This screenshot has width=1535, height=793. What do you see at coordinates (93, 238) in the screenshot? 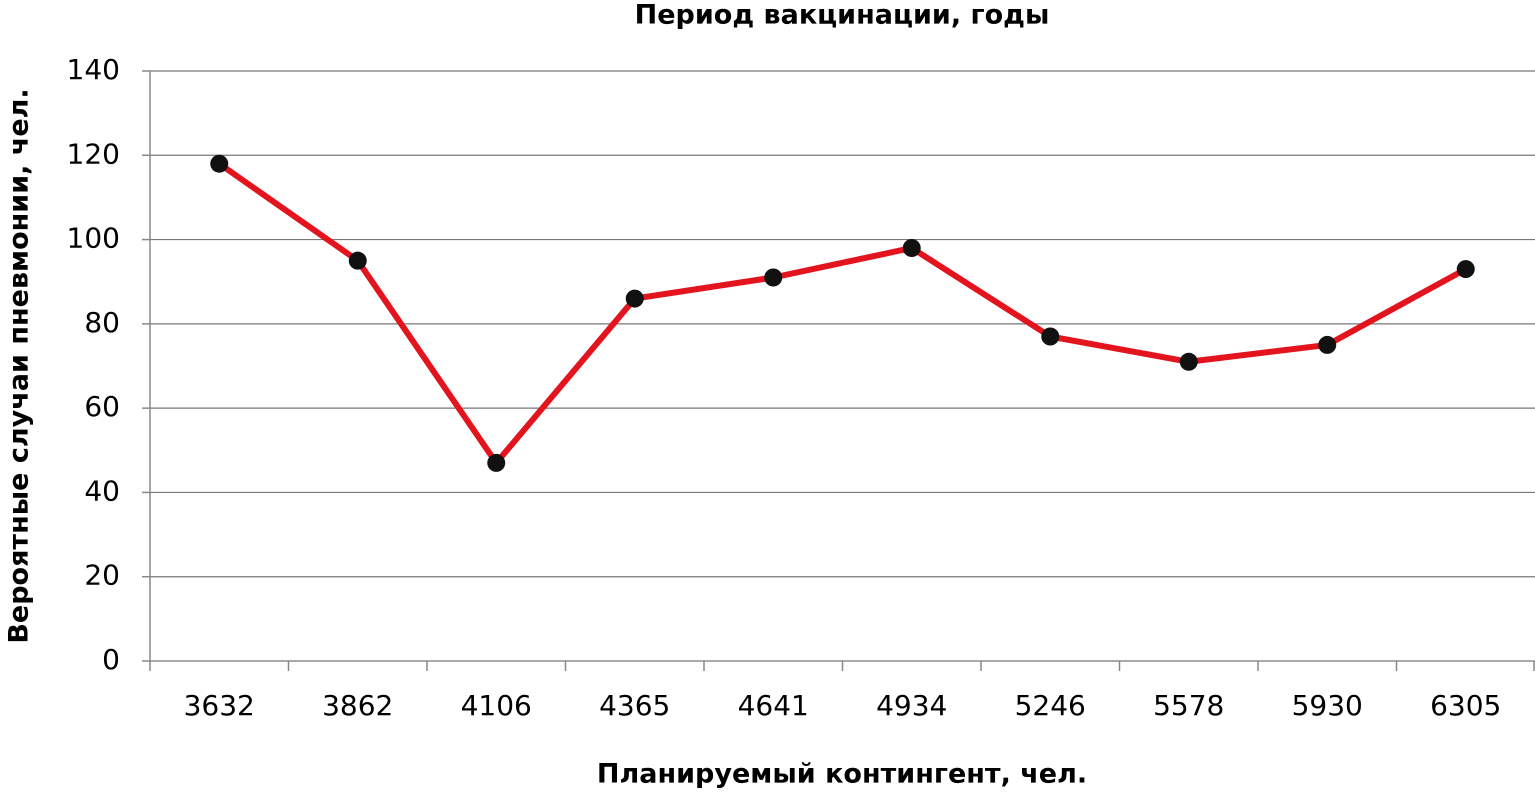
I see `y-tick-label: 100` at bounding box center [93, 238].